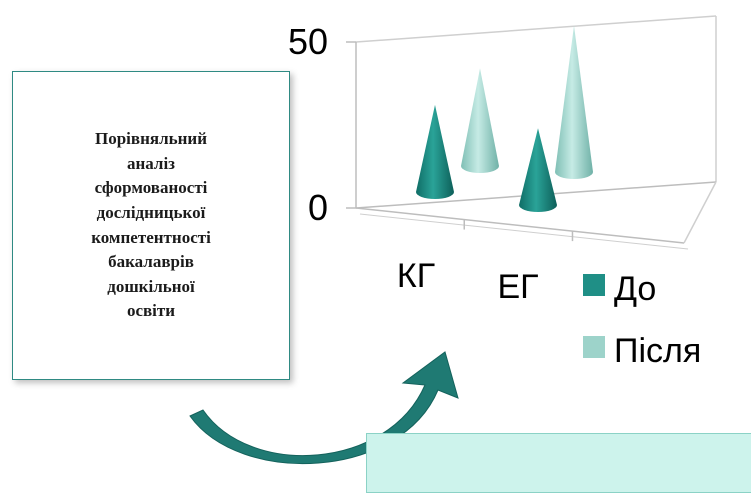 Image resolution: width=751 pixels, height=493 pixels. I want to click on floor-right-edge, so click(700, 212).